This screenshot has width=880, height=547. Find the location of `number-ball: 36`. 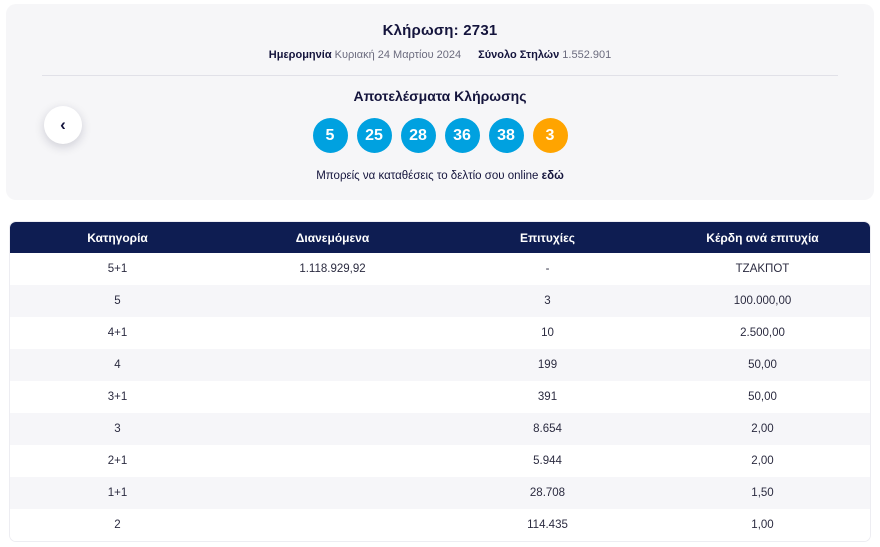

number-ball: 36 is located at coordinates (462, 135).